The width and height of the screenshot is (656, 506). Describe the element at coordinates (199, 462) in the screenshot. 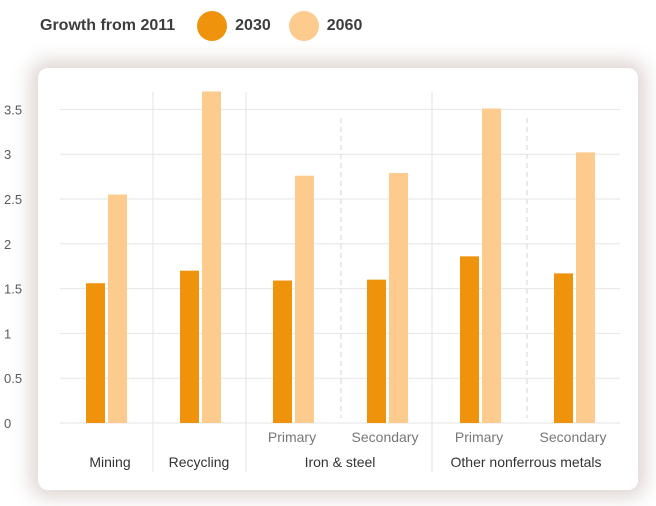

I see `x-group-label: Recycling` at that location.